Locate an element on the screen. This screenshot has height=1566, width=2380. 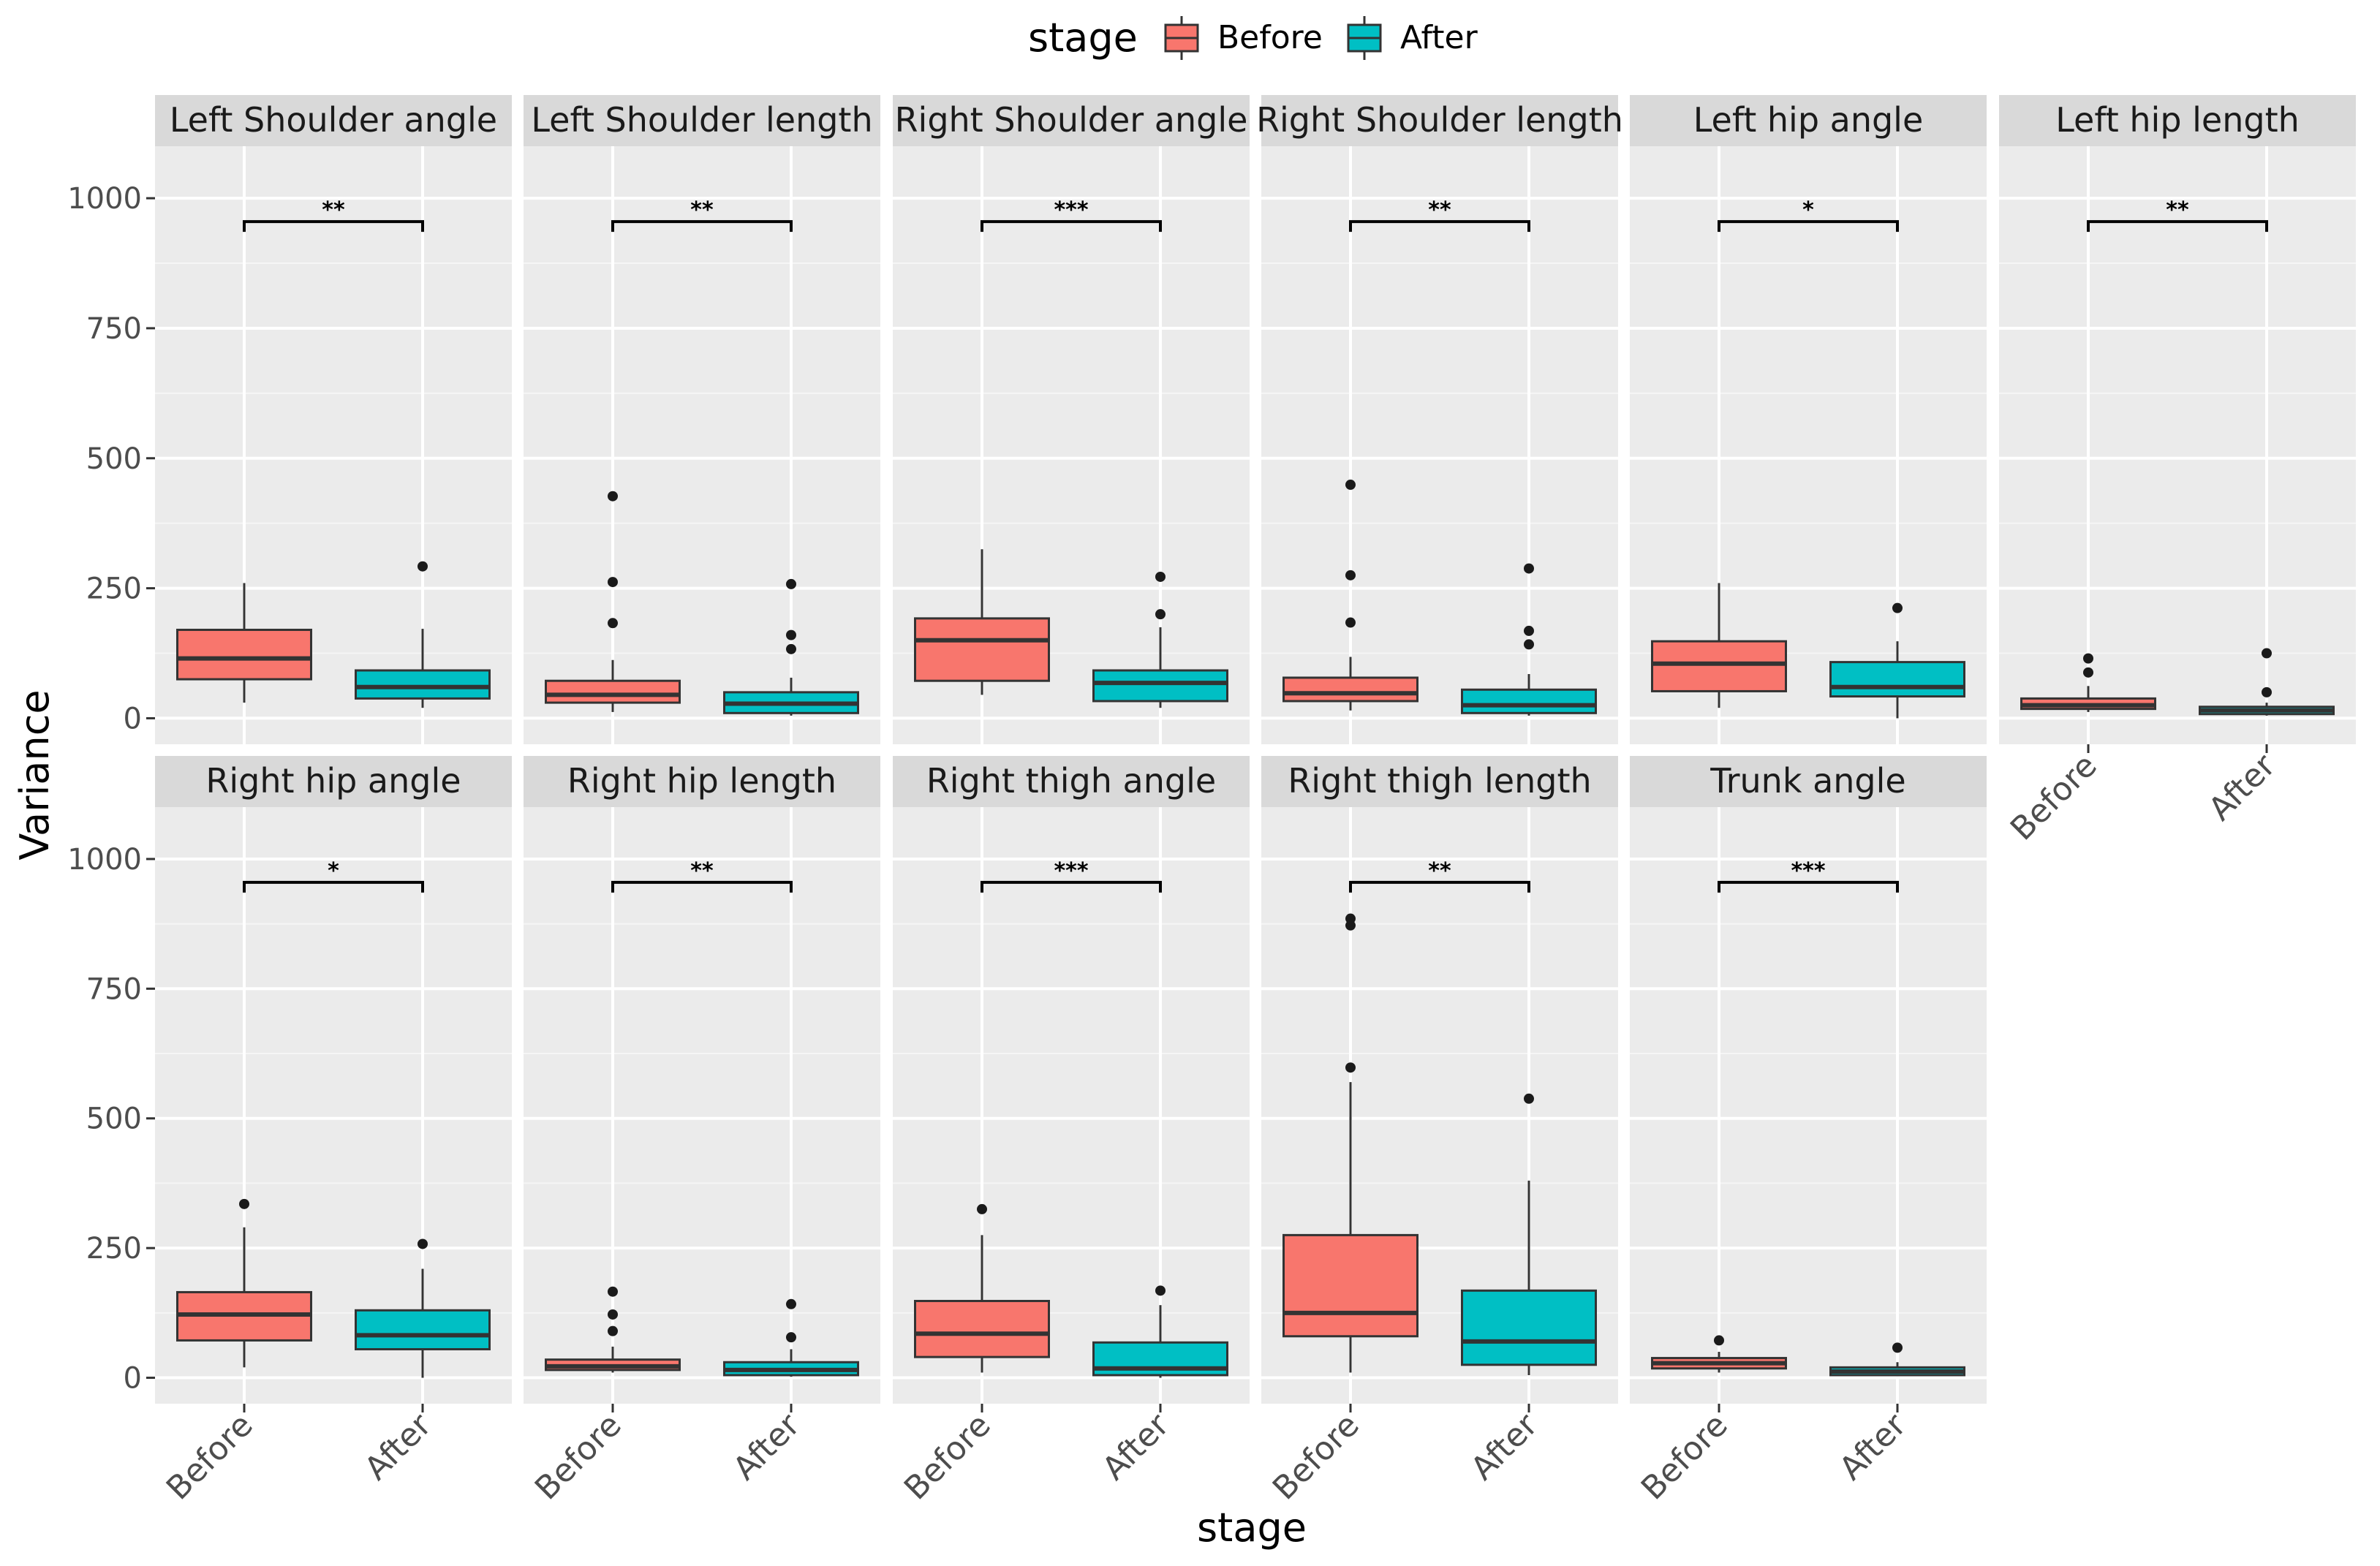
legend-entry-after: After is located at coordinates (1412, 38).